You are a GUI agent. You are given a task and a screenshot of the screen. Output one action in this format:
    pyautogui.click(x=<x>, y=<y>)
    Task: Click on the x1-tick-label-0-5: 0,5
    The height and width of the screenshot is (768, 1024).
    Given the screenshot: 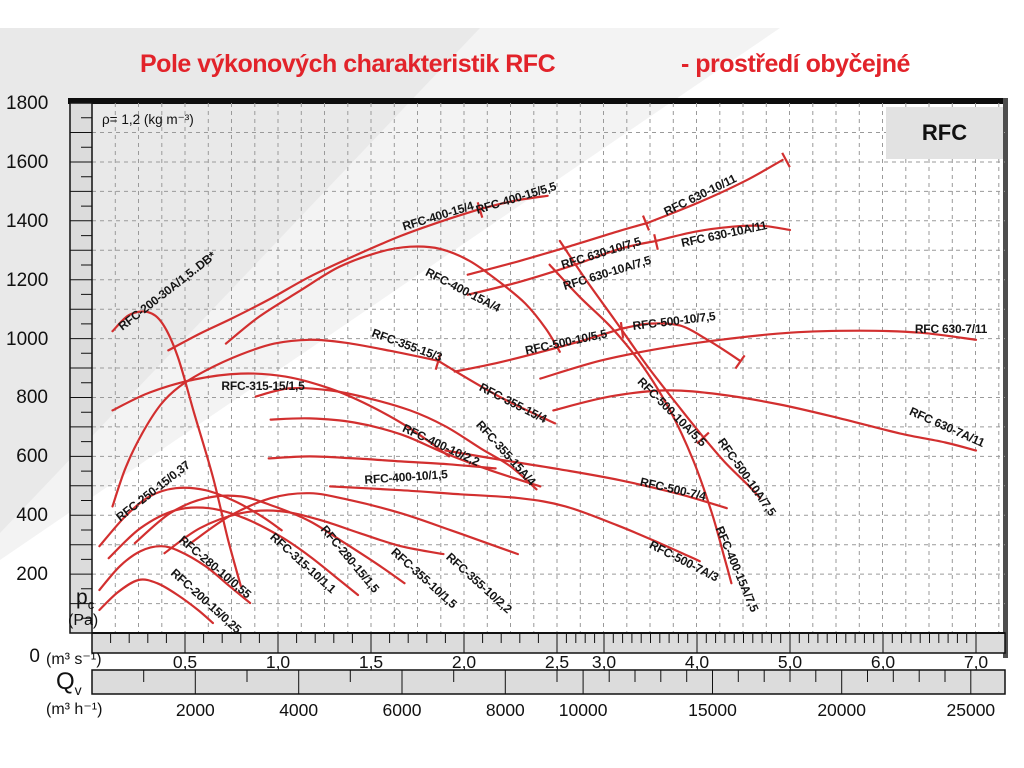 What is the action you would take?
    pyautogui.click(x=185, y=662)
    